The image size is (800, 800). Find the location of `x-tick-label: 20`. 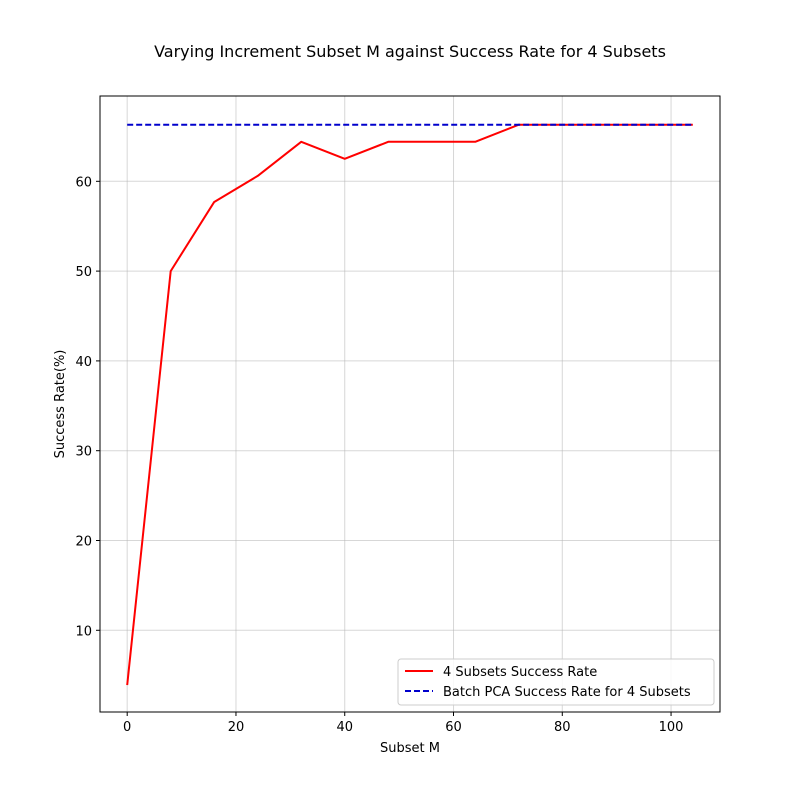

x-tick-label: 20 is located at coordinates (236, 727).